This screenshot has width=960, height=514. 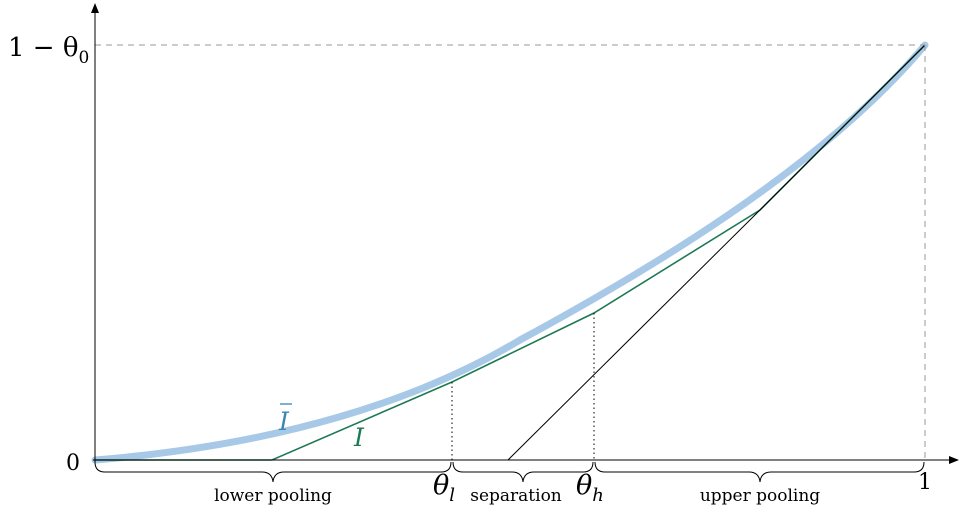 I want to click on separation-label: separation, so click(x=516, y=496).